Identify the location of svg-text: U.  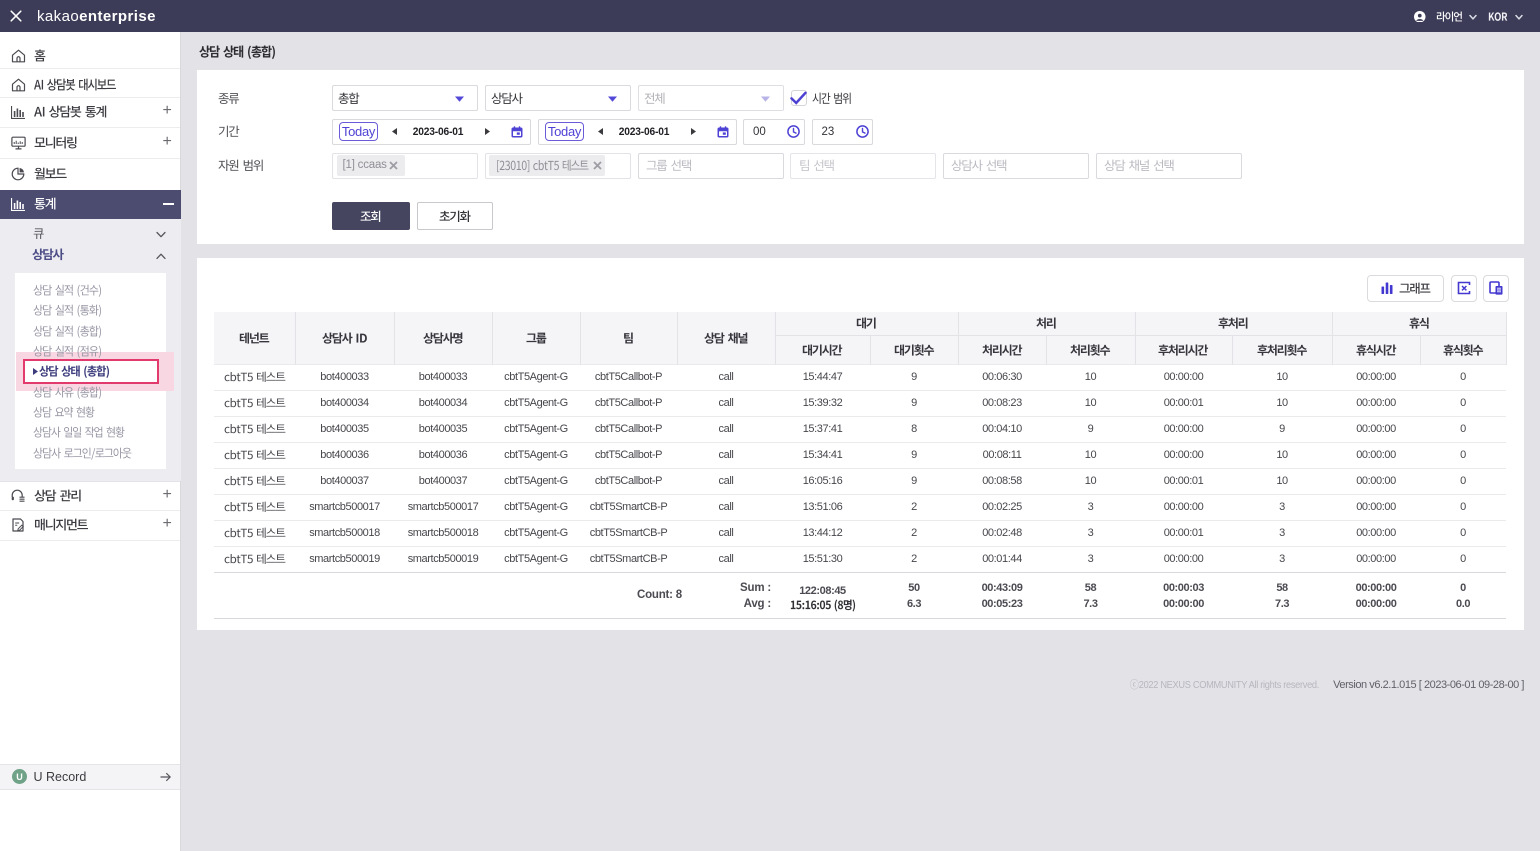
(19, 777).